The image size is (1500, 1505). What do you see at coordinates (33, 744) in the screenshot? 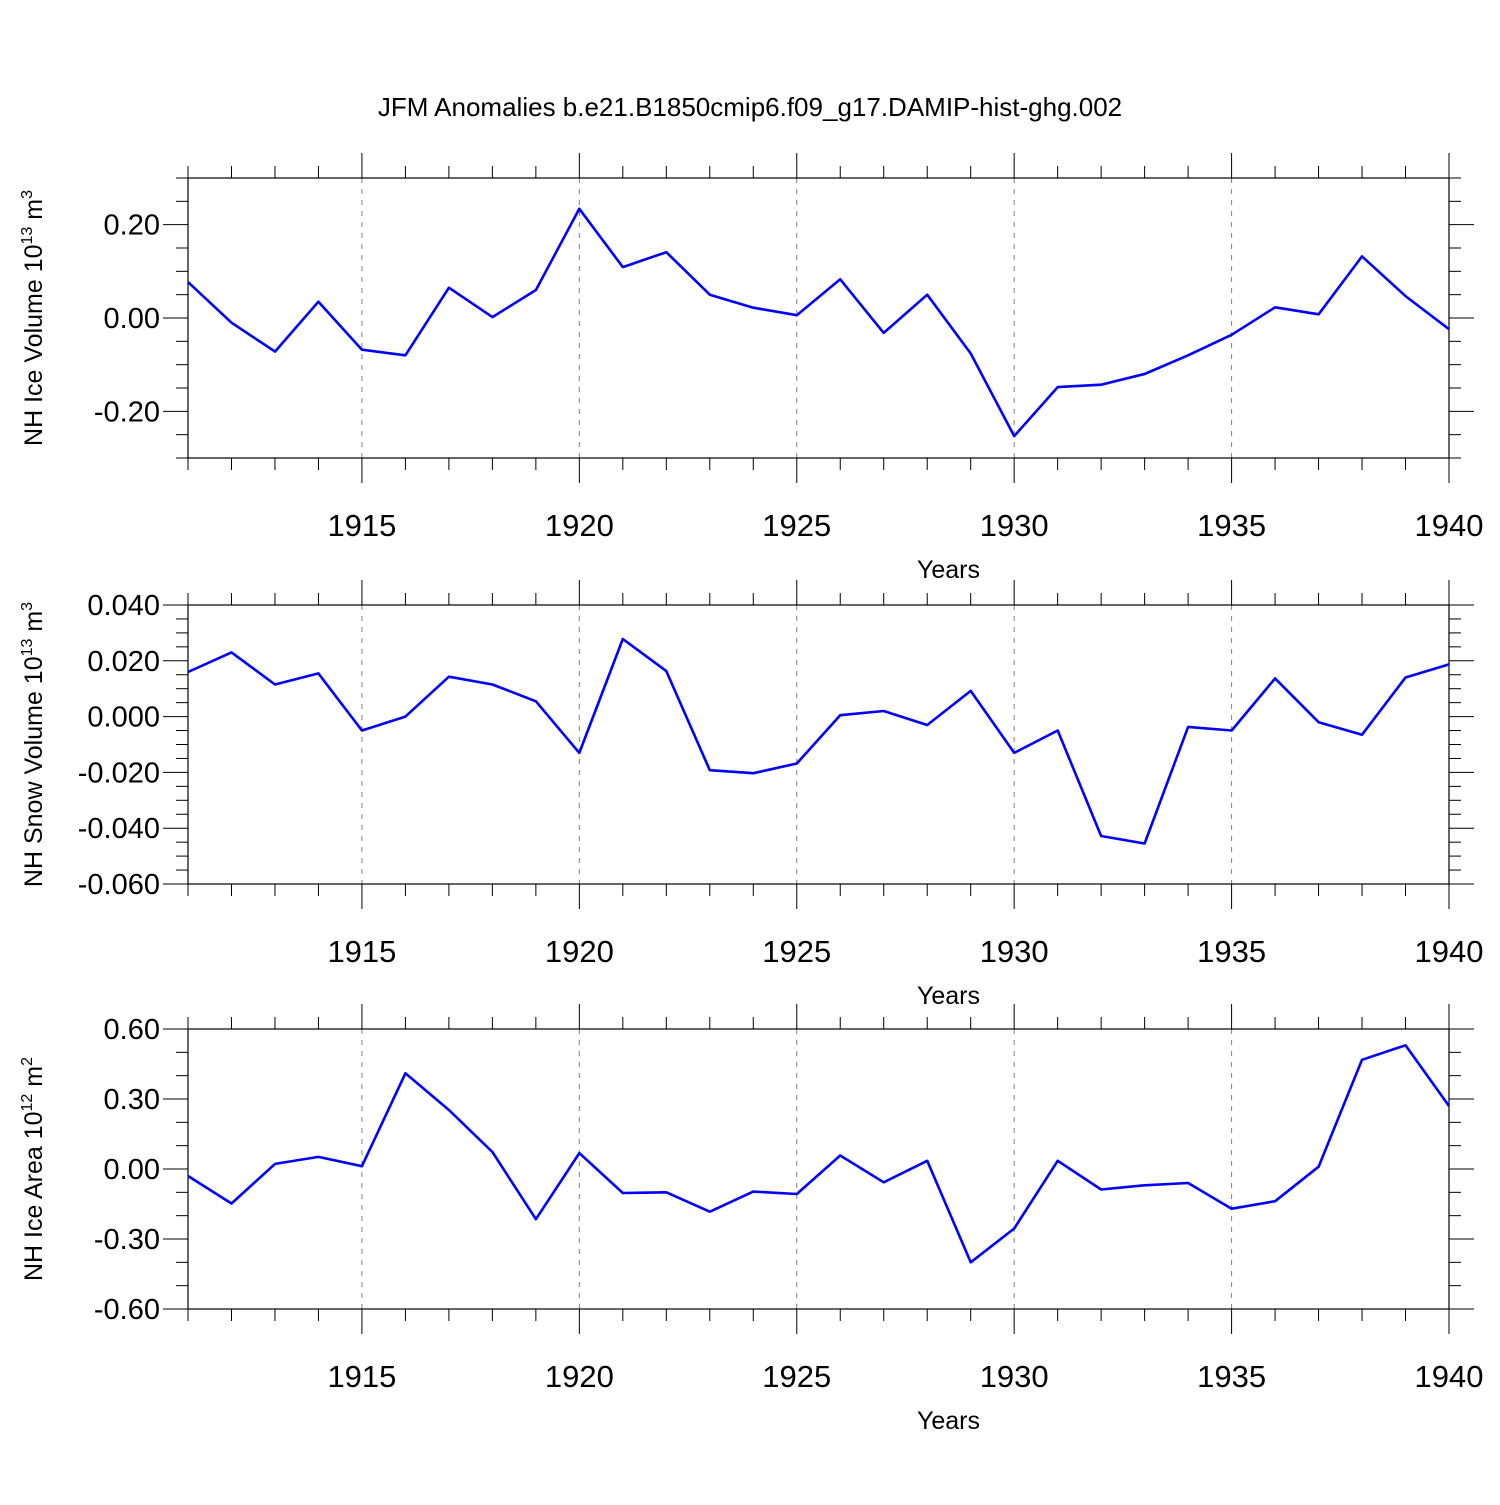
I see `y-axis-label: NH Snow Volume 1013 m3` at bounding box center [33, 744].